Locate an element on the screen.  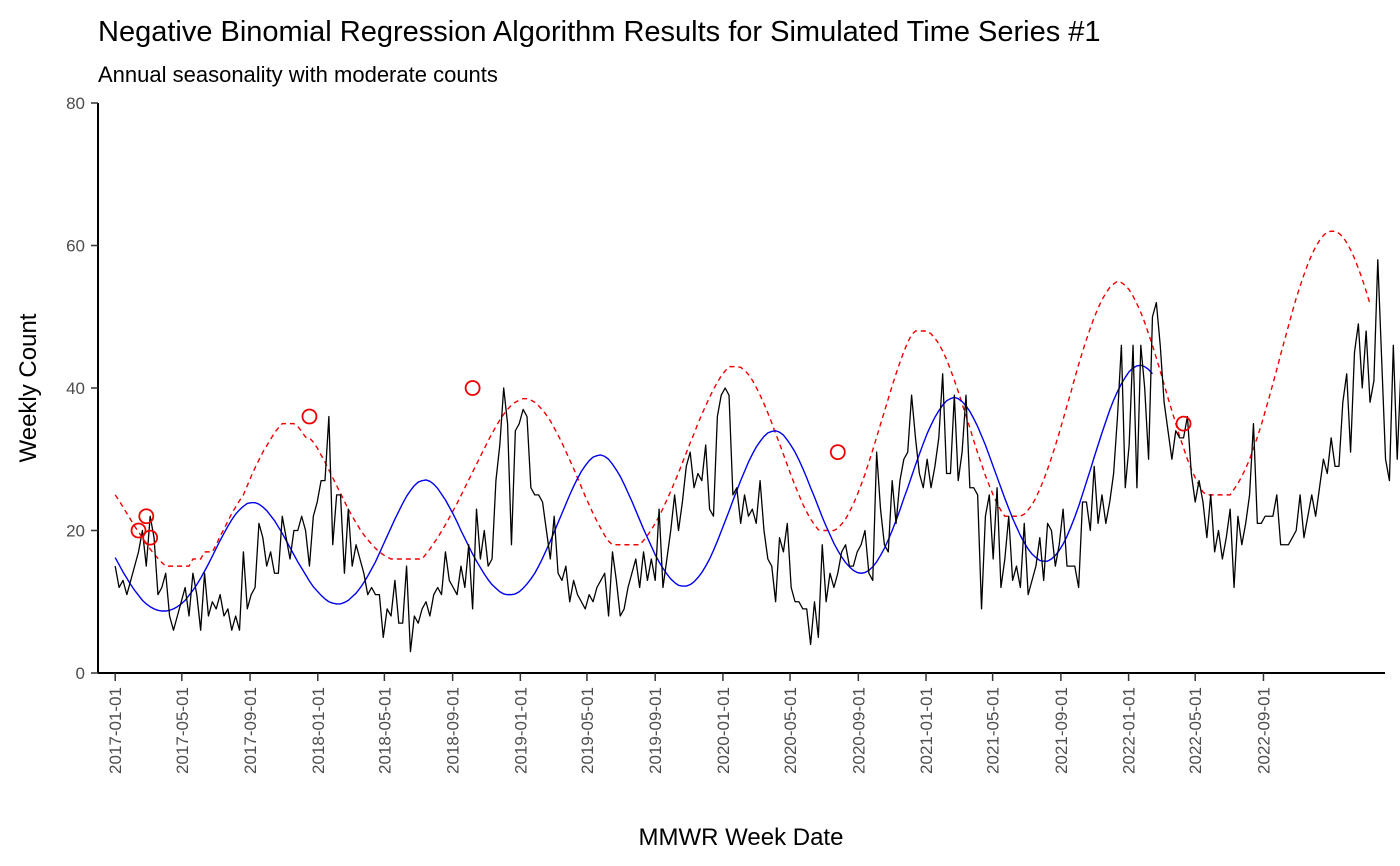
x-tick-label: 2017-01-01 is located at coordinates (115, 730).